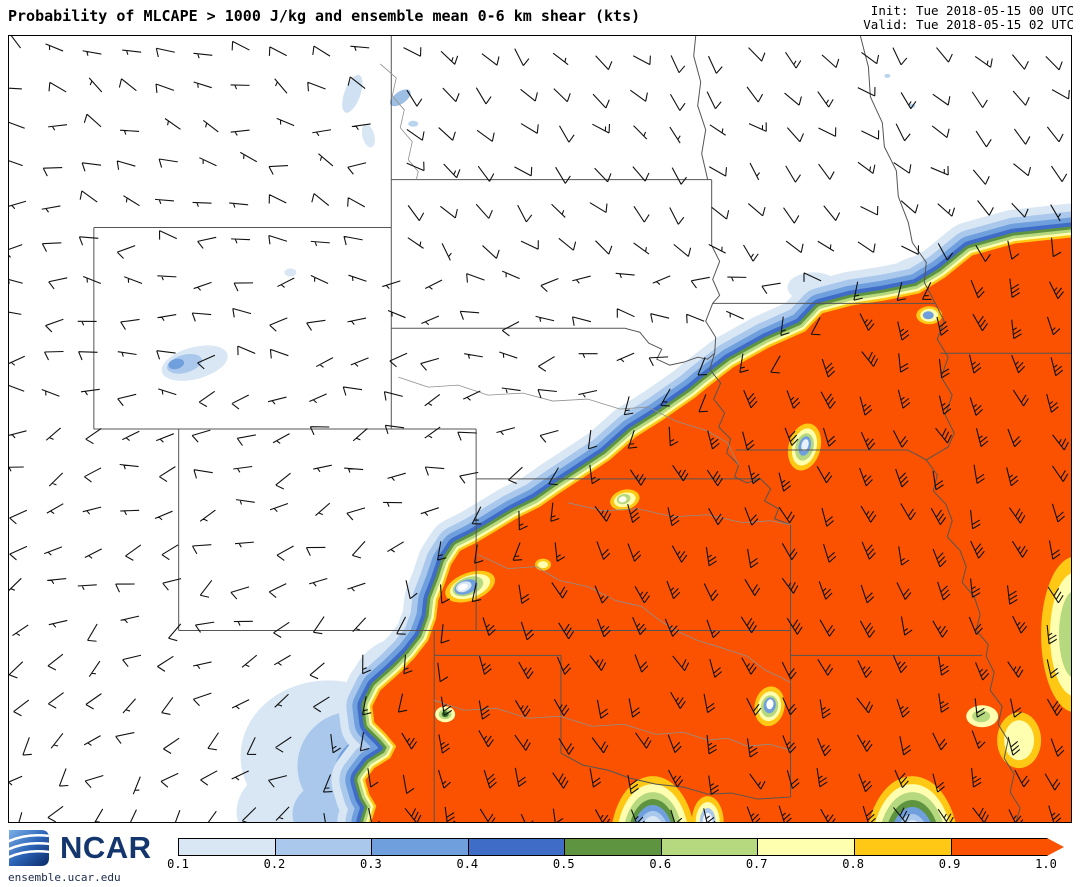 This screenshot has height=887, width=1080. What do you see at coordinates (64, 877) in the screenshot?
I see `site-url: ensemble.ucar.edu` at bounding box center [64, 877].